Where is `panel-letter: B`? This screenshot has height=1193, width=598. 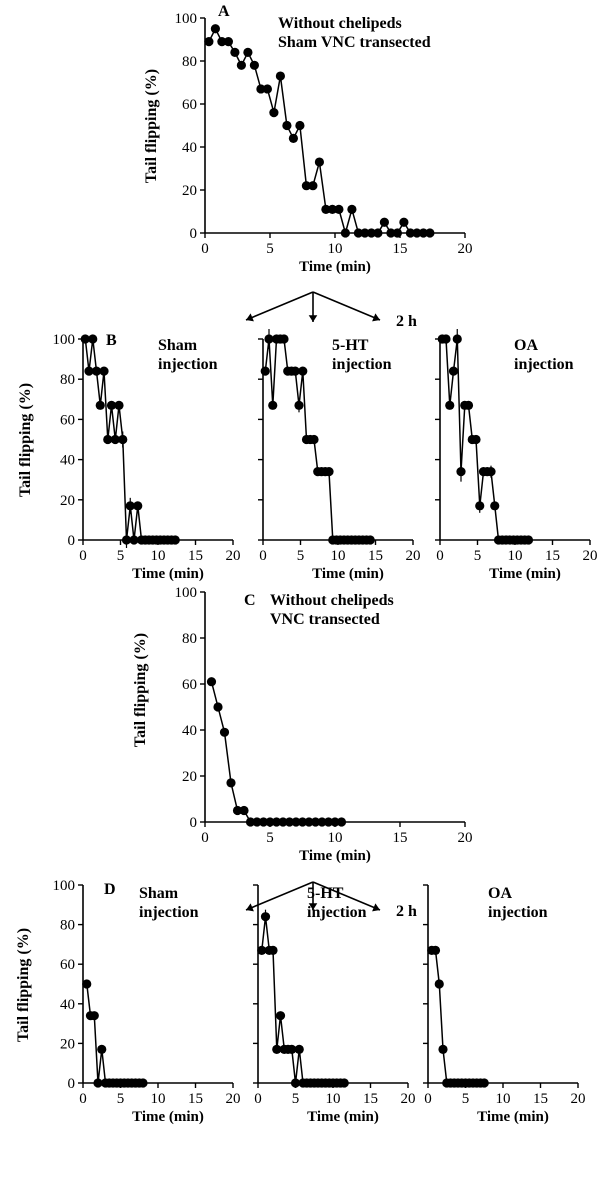 panel-letter: B is located at coordinates (111, 340).